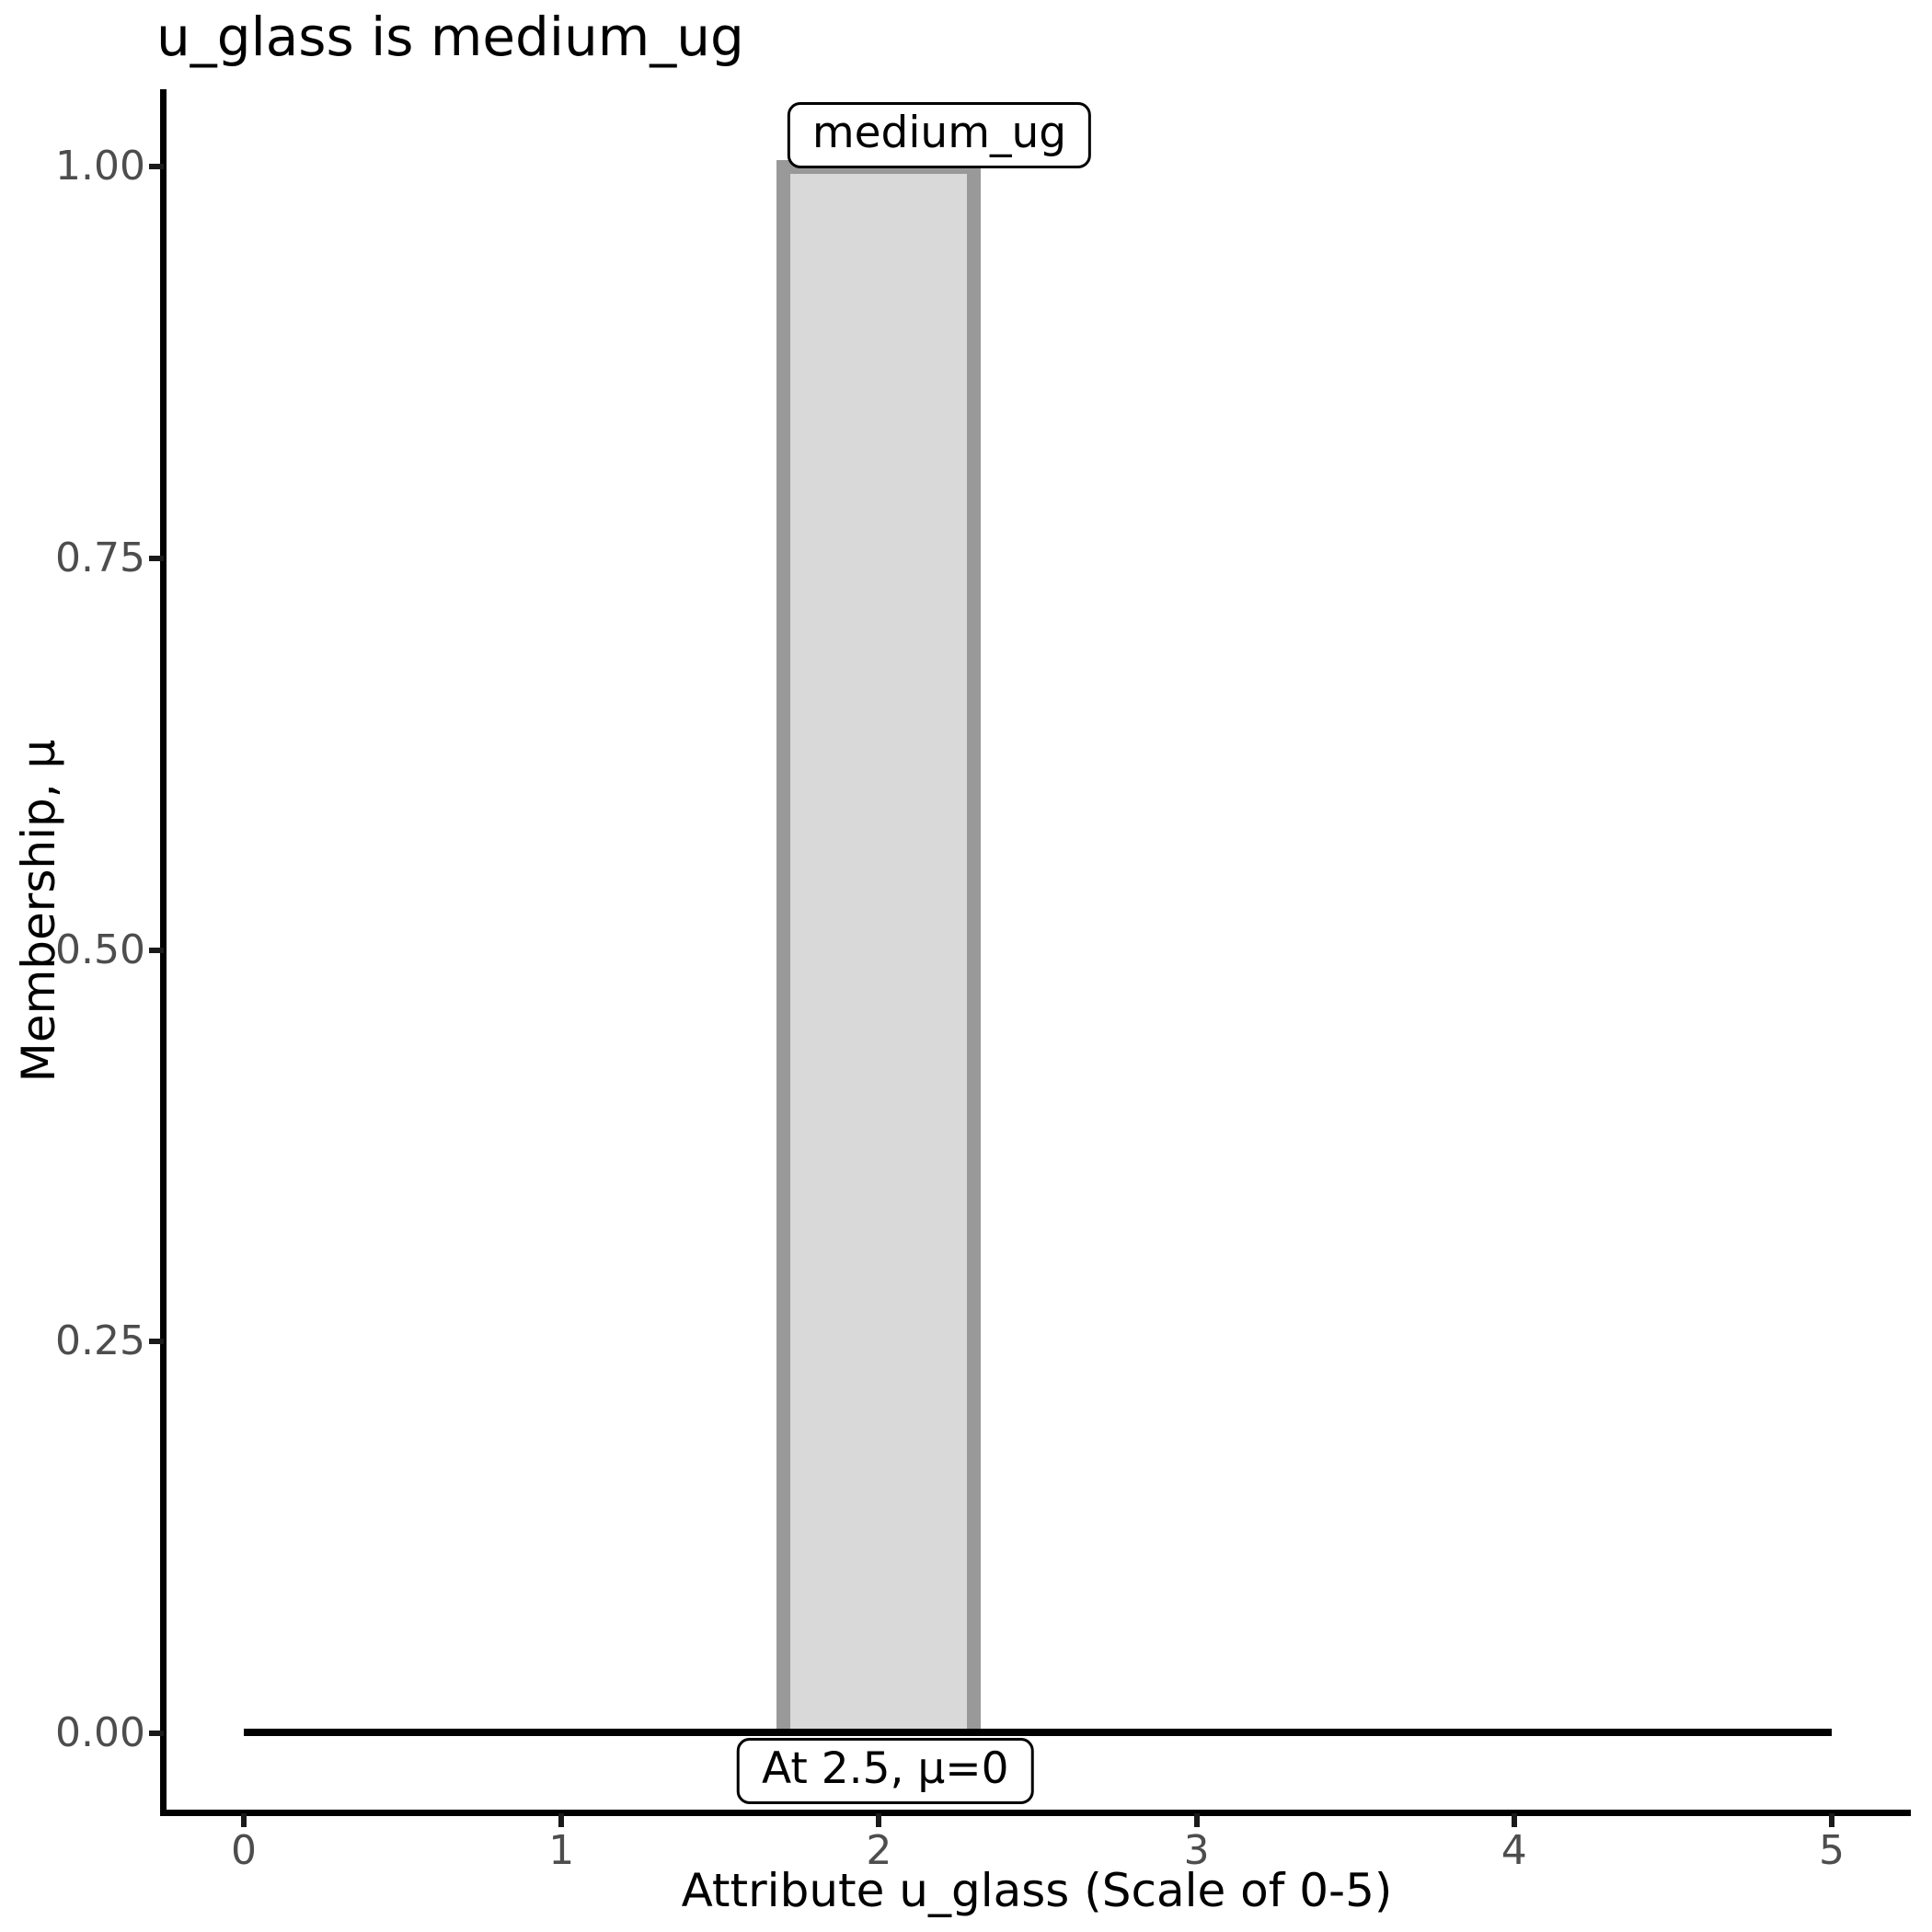  I want to click on x-tick-label: 4, so click(1514, 1850).